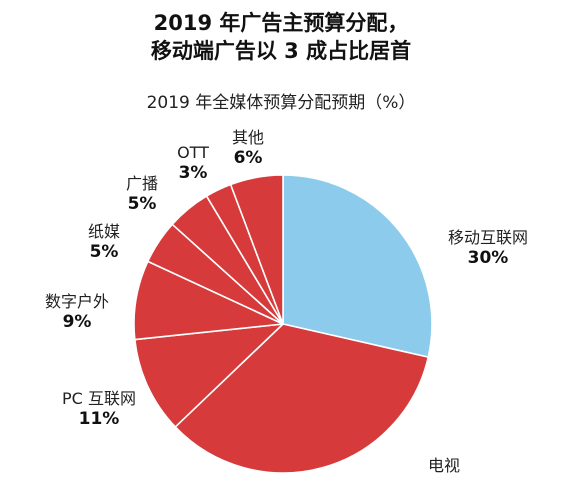 The width and height of the screenshot is (562, 482). I want to click on chart-title-line1: 2019 年广告主预算分配，, so click(281, 23).